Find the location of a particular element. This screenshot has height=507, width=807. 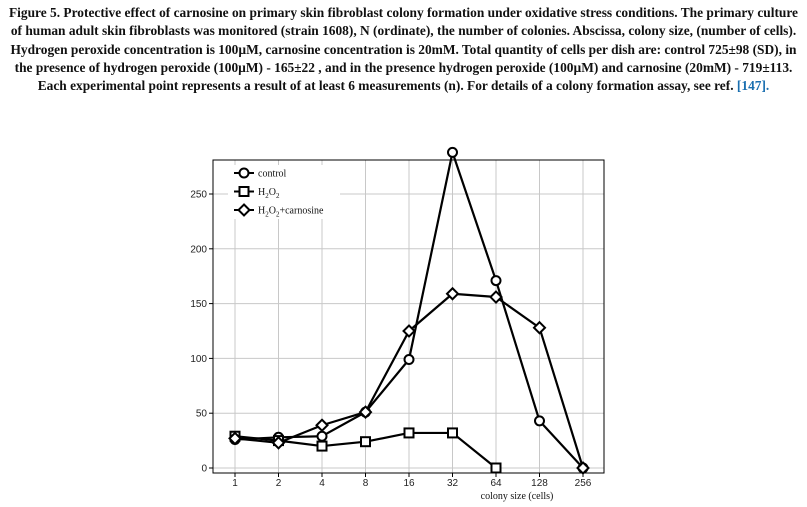

y-tick-label: 150 is located at coordinates (198, 304).